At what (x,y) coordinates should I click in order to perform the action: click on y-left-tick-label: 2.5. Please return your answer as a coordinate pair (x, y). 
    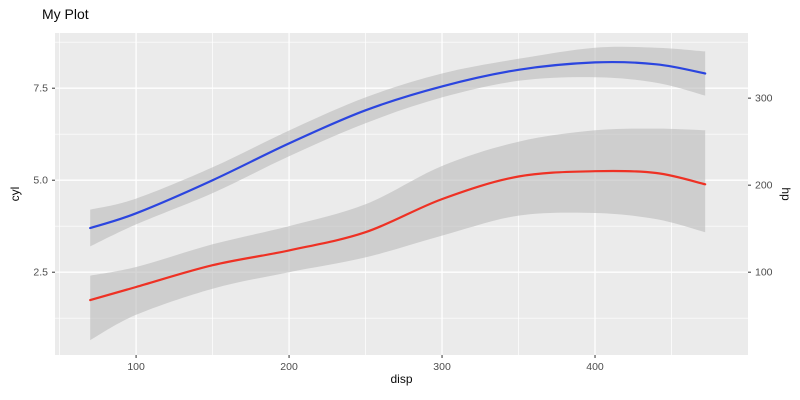
    Looking at the image, I should click on (40, 273).